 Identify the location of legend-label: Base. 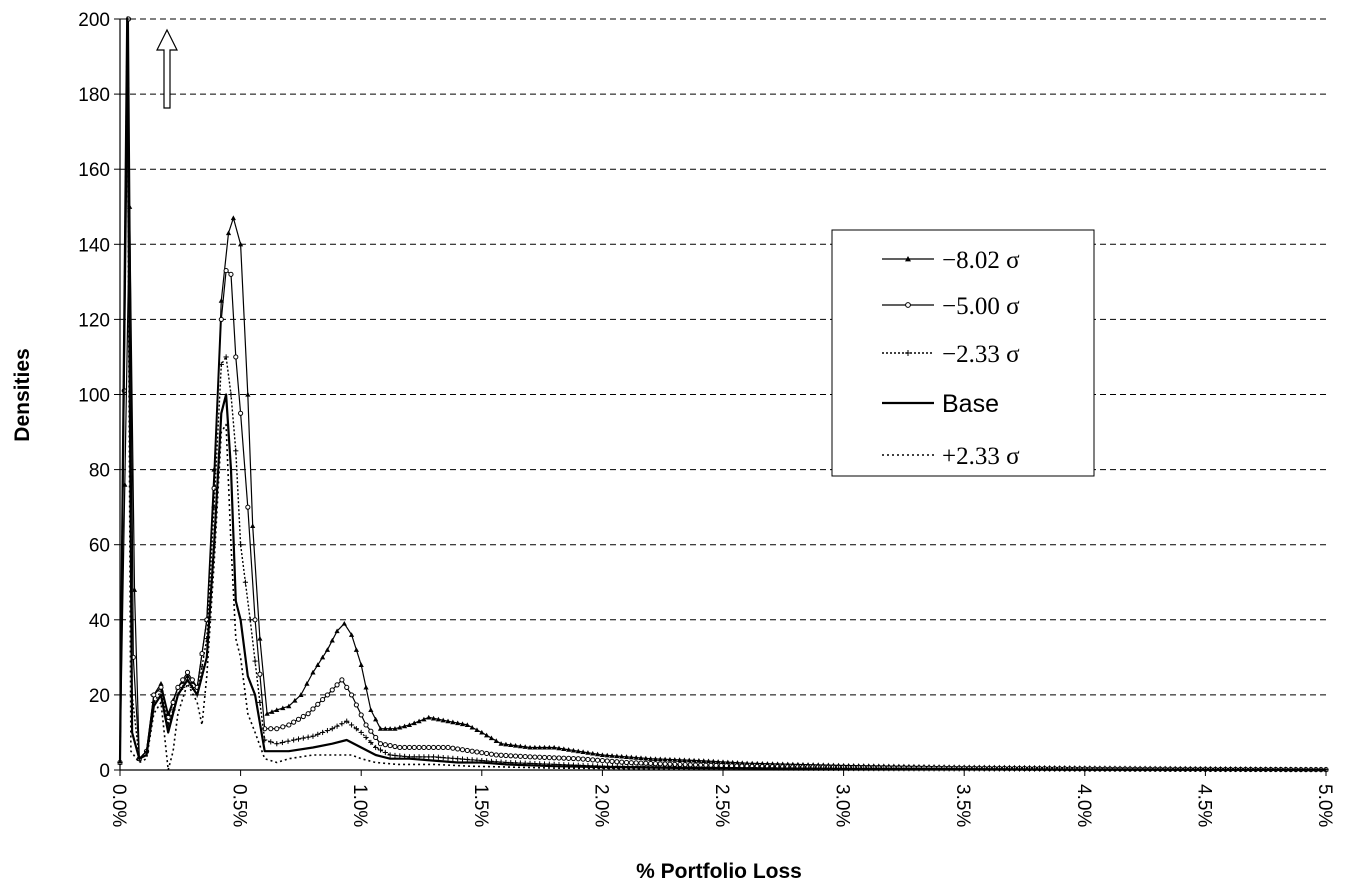
(970, 404).